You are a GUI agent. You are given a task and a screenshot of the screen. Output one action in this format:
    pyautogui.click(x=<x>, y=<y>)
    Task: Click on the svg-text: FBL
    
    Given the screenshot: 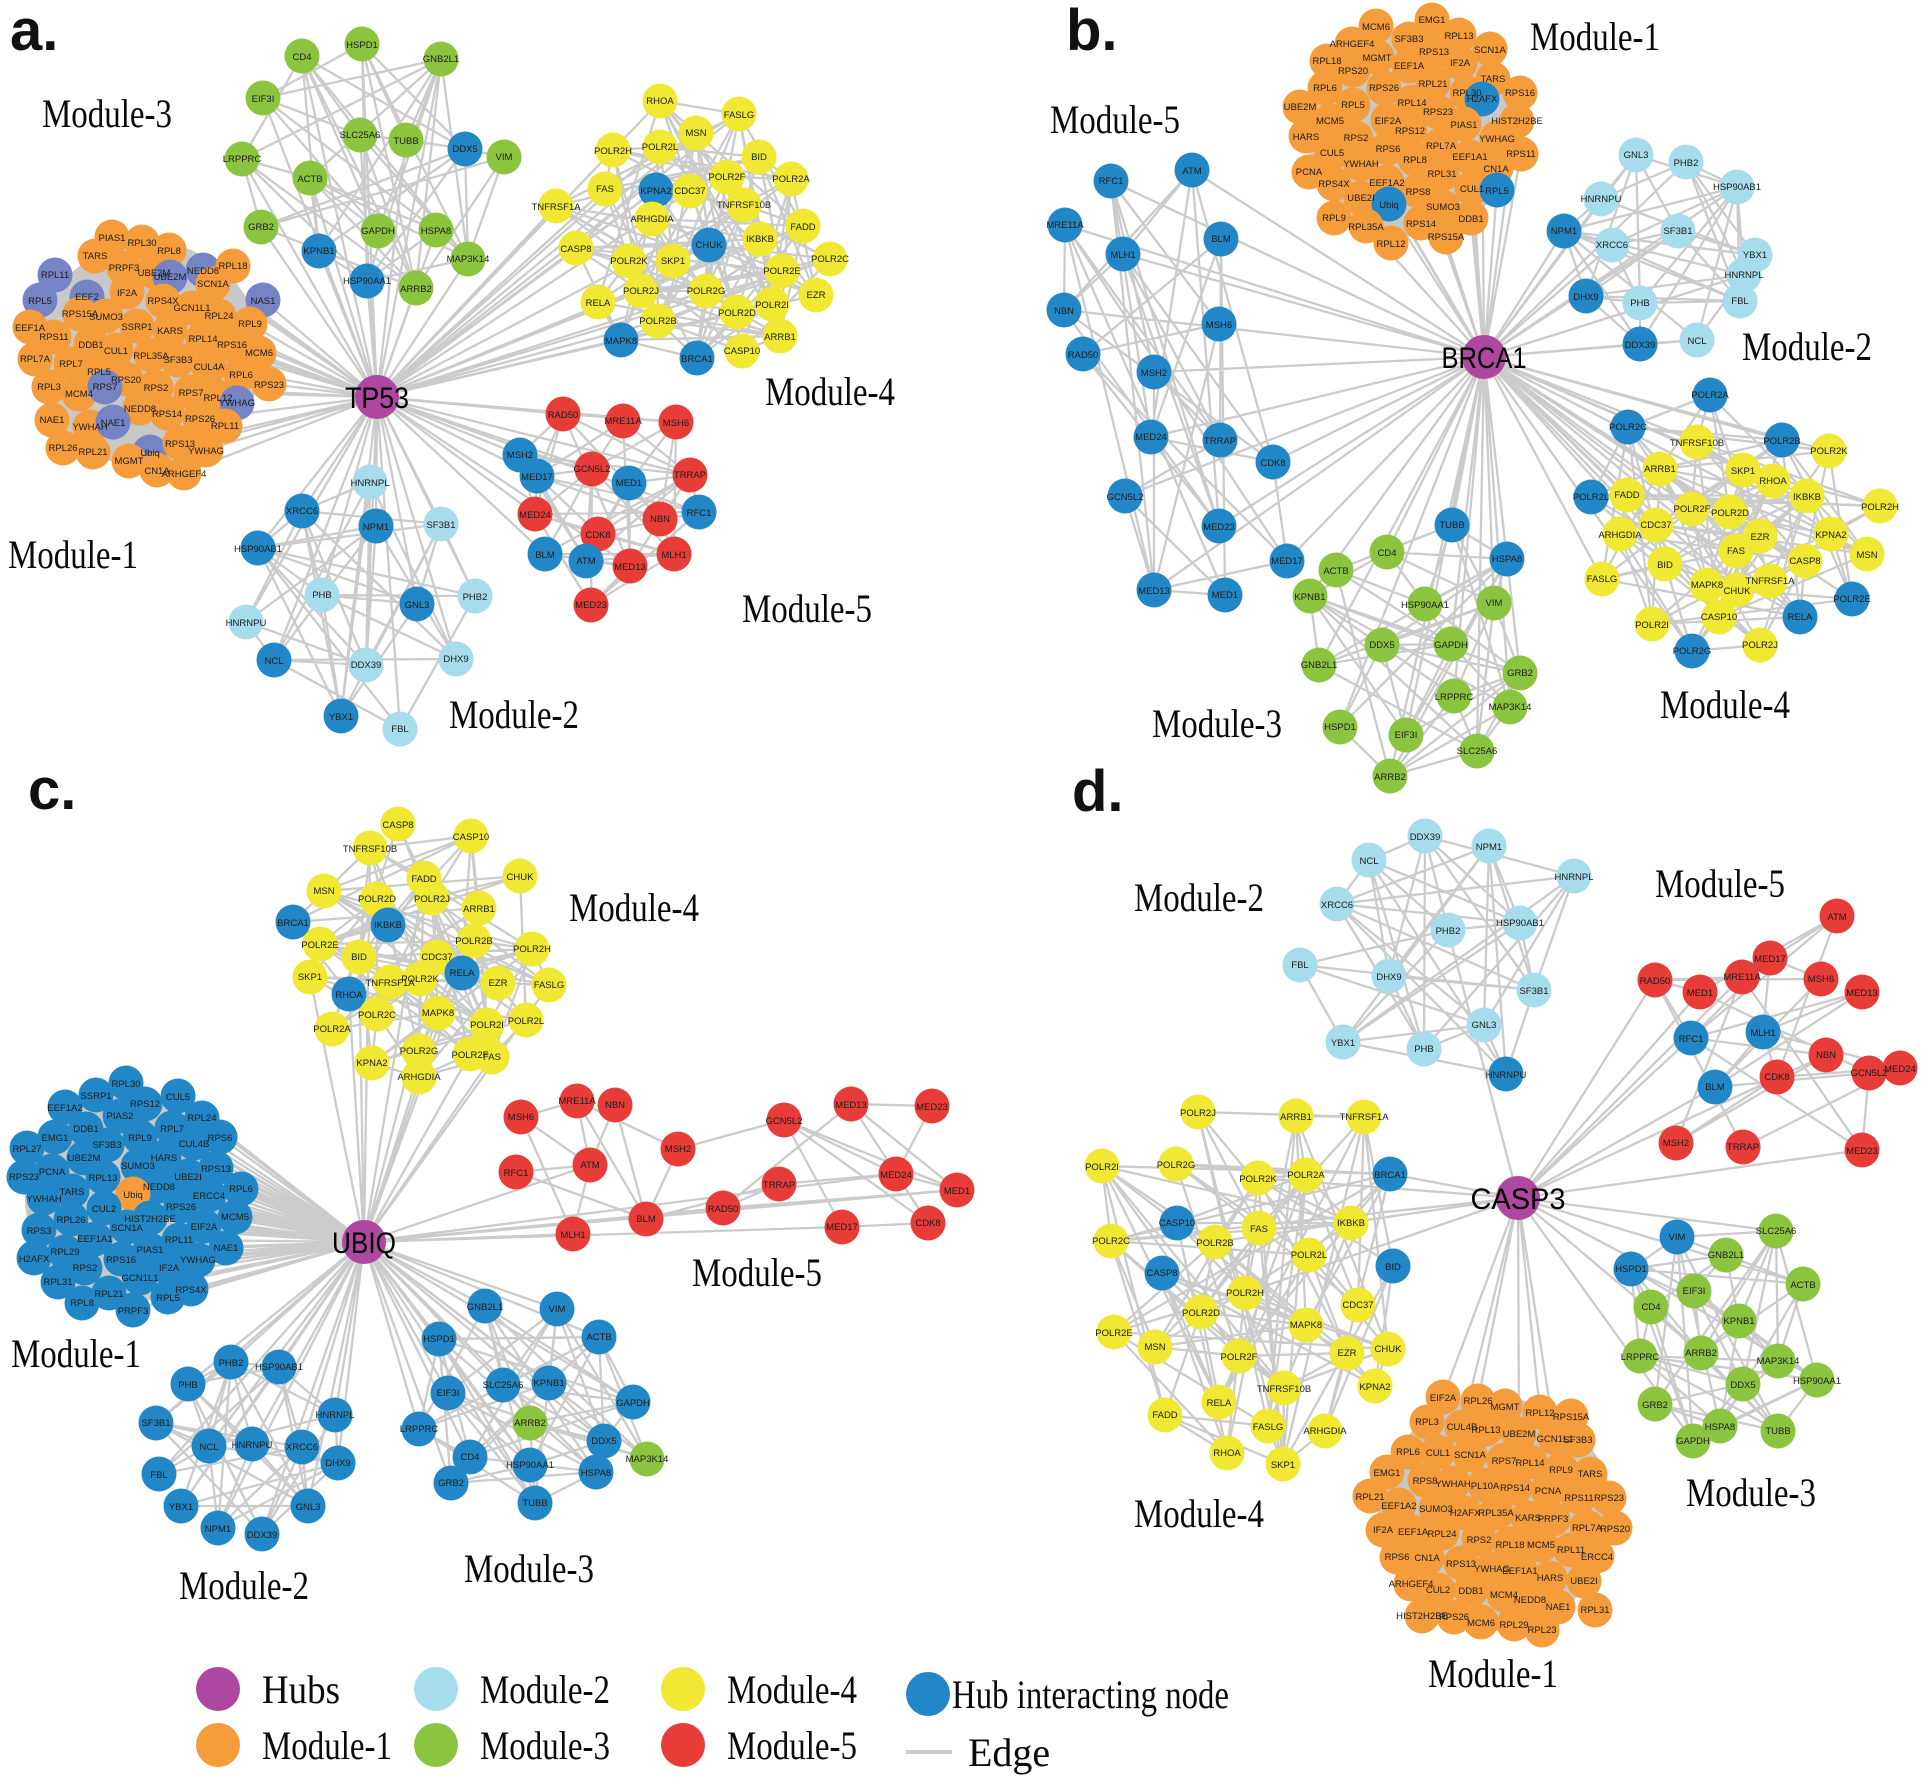 What is the action you would take?
    pyautogui.click(x=1299, y=965)
    